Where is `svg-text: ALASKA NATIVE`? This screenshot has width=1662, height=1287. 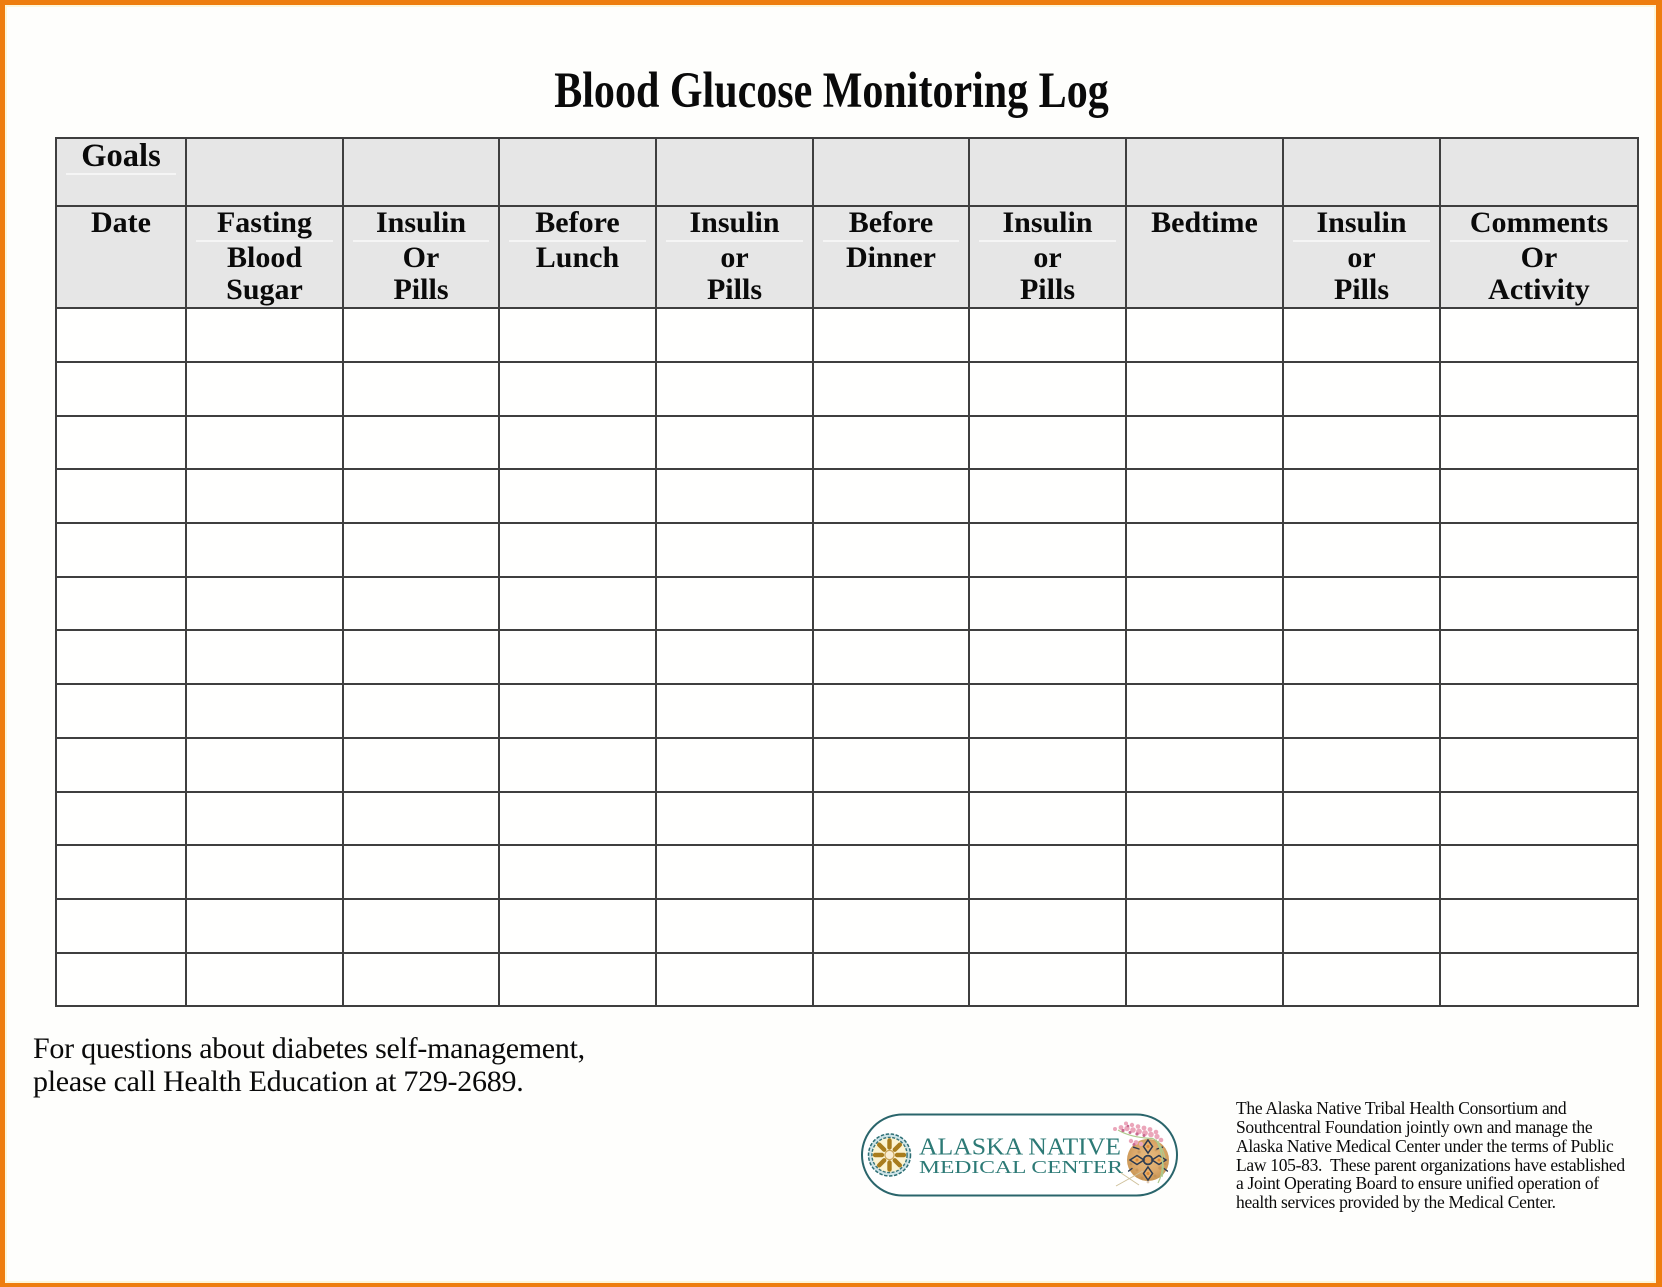 svg-text: ALASKA NATIVE is located at coordinates (1020, 1148).